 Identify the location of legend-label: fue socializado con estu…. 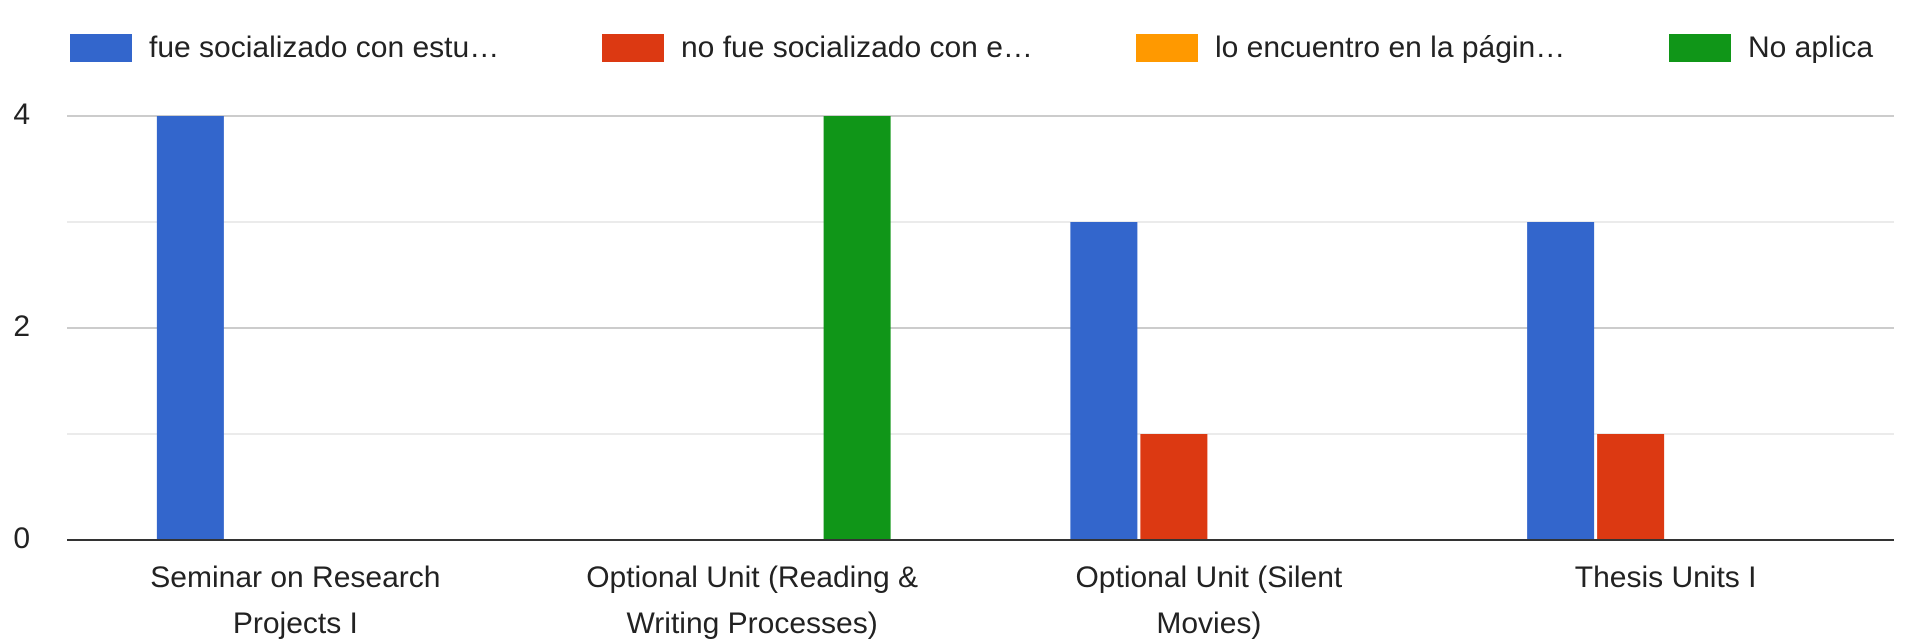
(324, 47).